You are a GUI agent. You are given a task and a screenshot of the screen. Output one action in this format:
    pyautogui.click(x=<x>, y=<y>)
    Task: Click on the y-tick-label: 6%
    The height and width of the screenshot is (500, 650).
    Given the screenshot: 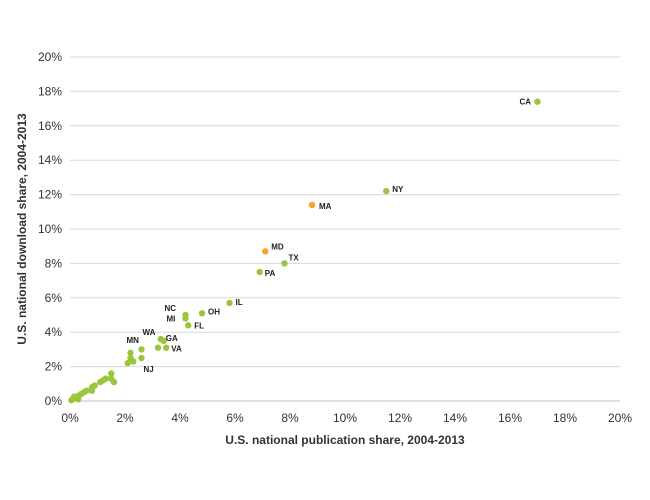 What is the action you would take?
    pyautogui.click(x=54, y=298)
    